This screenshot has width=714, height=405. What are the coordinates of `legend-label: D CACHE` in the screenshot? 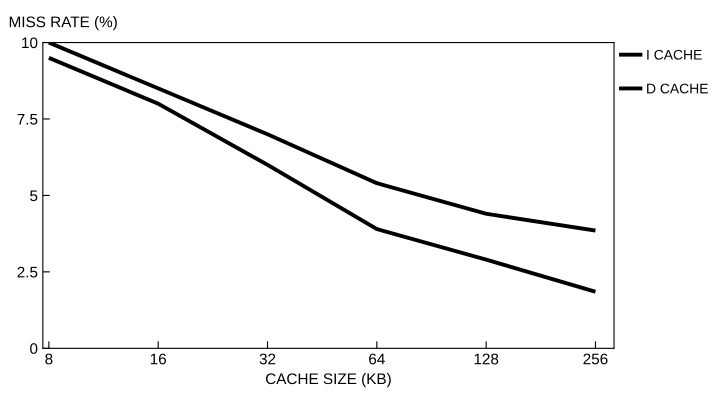 It's located at (677, 89).